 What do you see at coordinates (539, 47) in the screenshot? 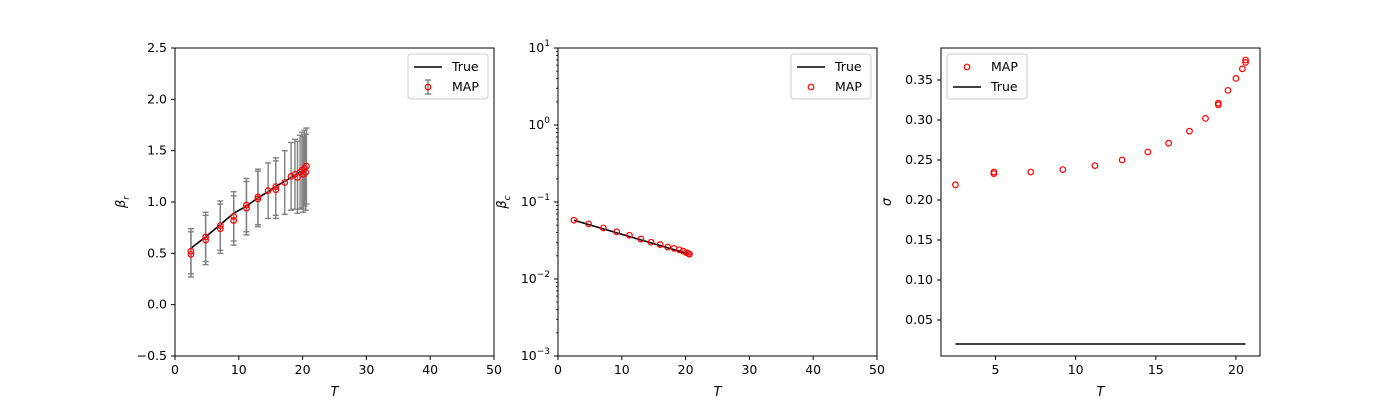
I see `y-tick-label: 10¹` at bounding box center [539, 47].